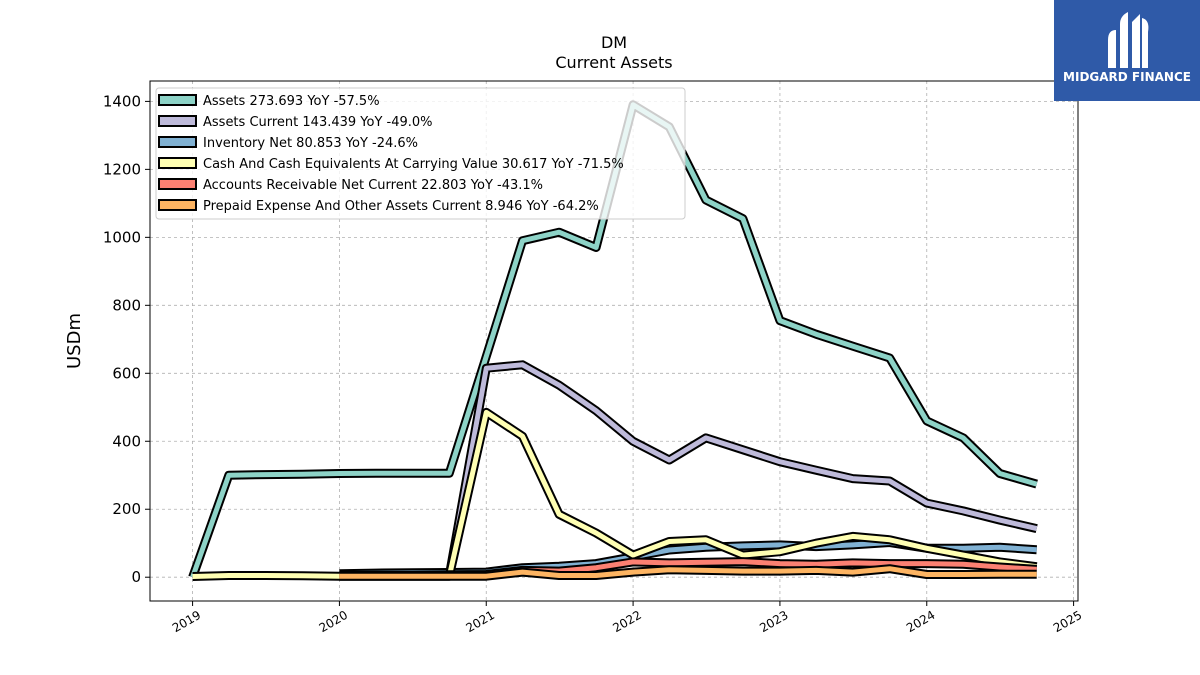 This screenshot has width=1200, height=675. I want to click on series-stroke, so click(688, 572).